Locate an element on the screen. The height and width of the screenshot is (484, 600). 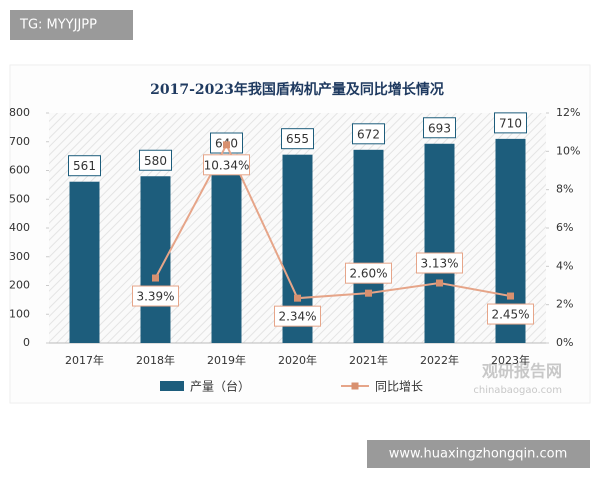
y-tick-label: 200 is located at coordinates (19, 285).